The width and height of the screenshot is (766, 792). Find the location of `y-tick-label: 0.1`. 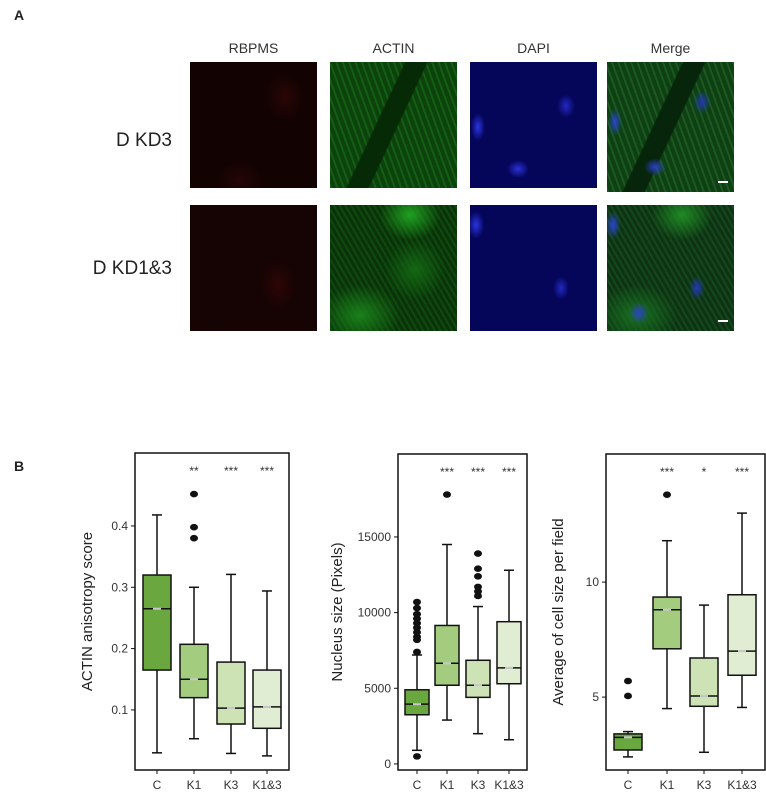

y-tick-label: 0.1 is located at coordinates (119, 710).